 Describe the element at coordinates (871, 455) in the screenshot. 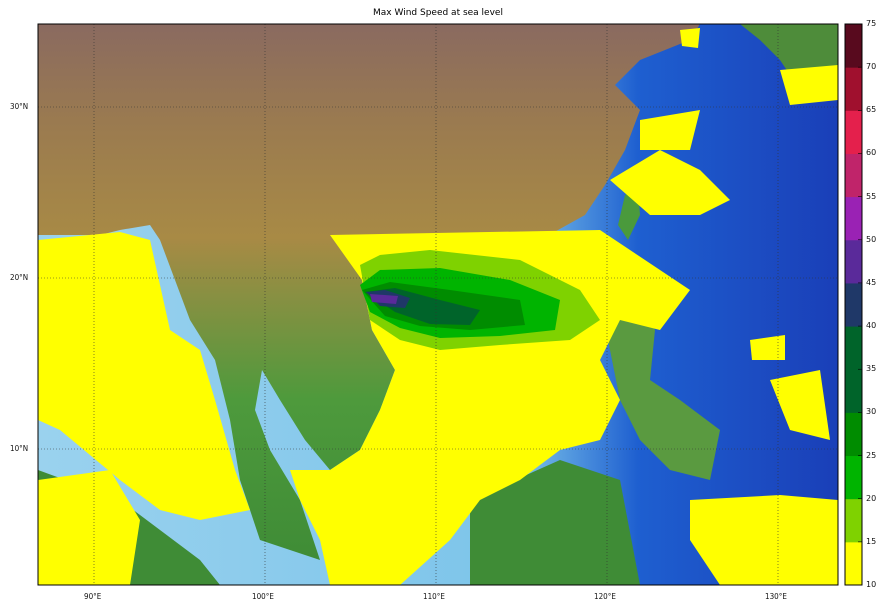

I see `colorbar-tick-label: 25` at that location.